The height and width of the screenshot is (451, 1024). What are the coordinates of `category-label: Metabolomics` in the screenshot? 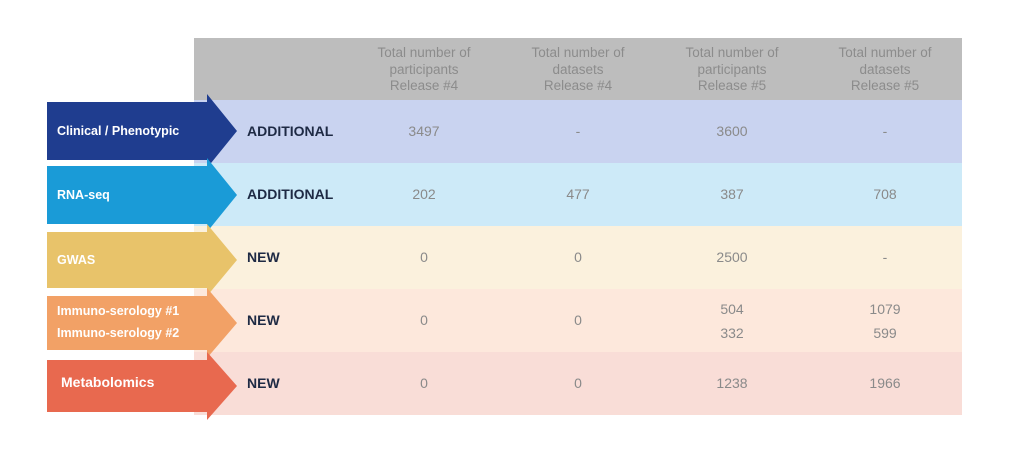 It's located at (108, 382).